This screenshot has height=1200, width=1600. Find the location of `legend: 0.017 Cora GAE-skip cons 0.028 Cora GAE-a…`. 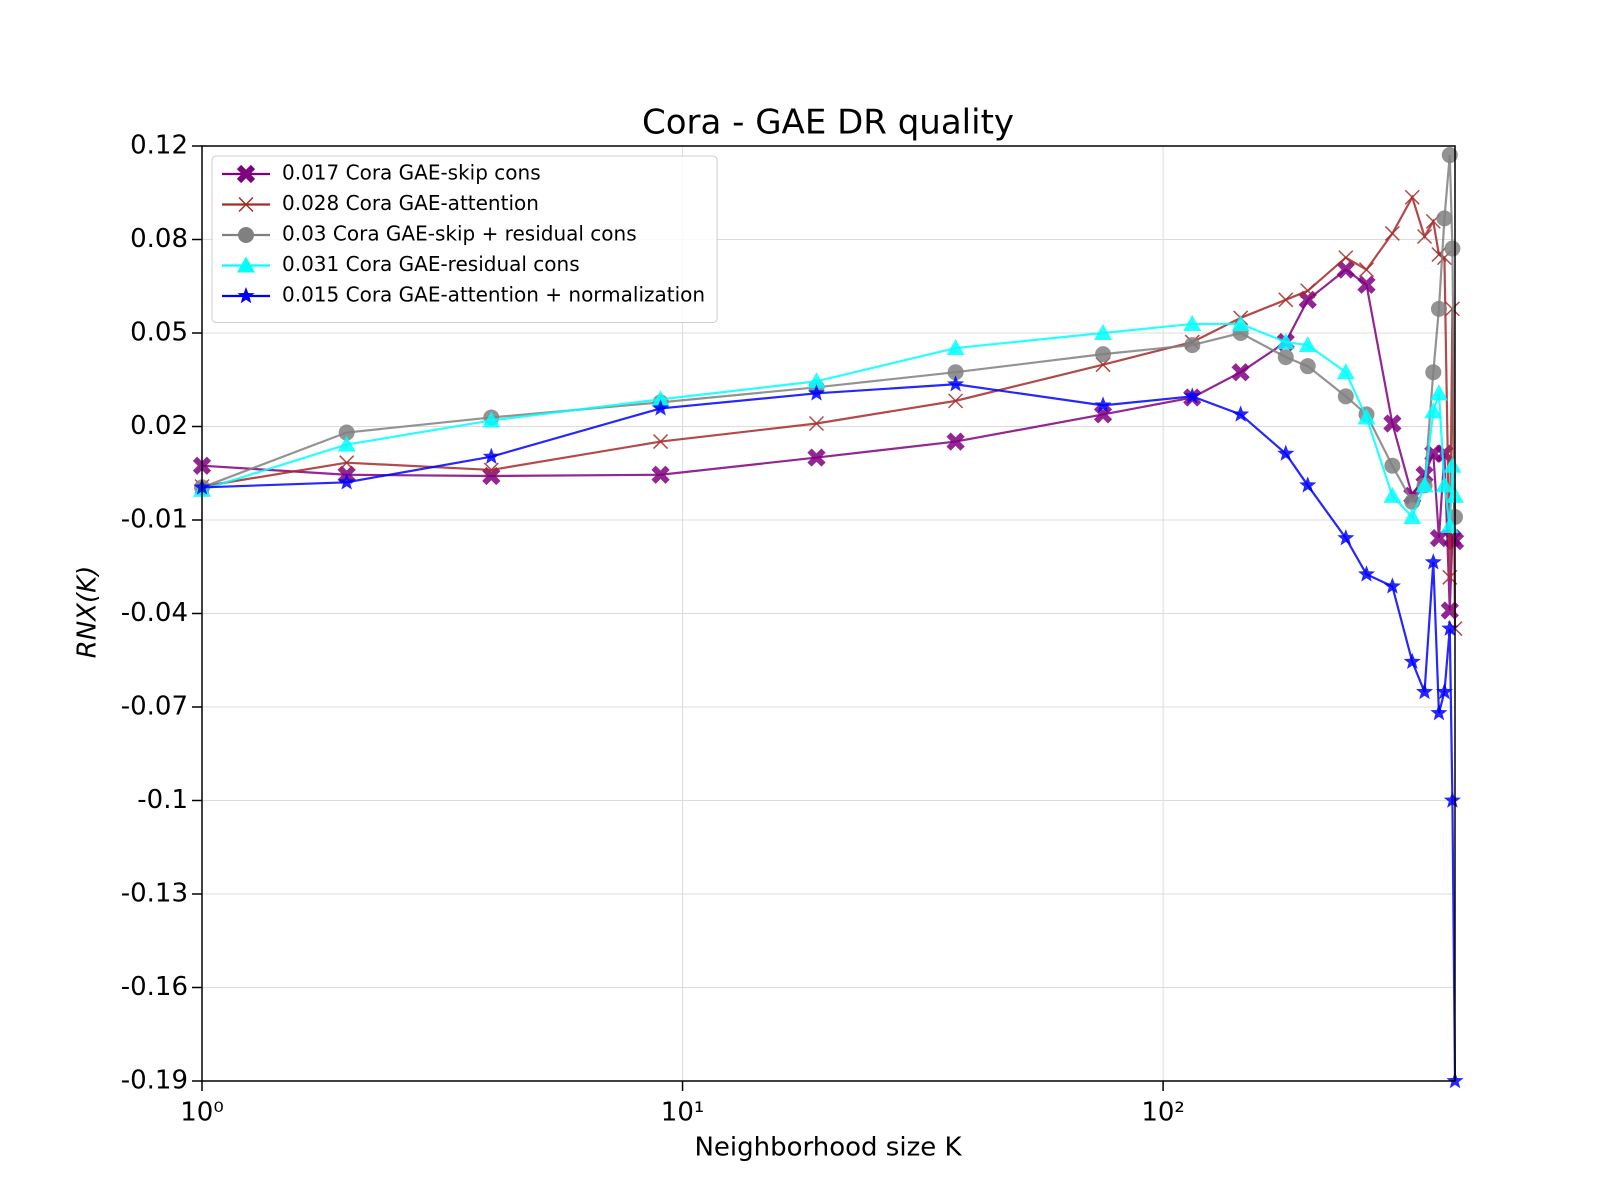

legend: 0.017 Cora GAE-skip cons 0.028 Cora GAE-a… is located at coordinates (464, 239).